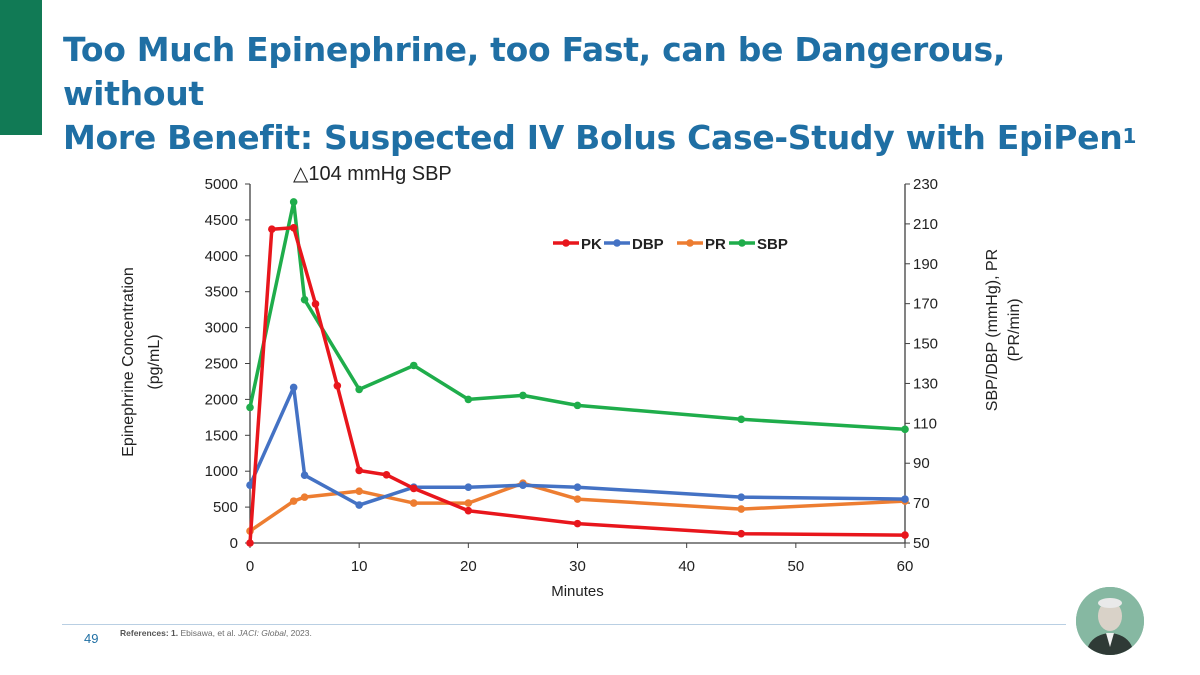 The image size is (1200, 675). I want to click on references-authors: Ebisawa, et al., so click(208, 633).